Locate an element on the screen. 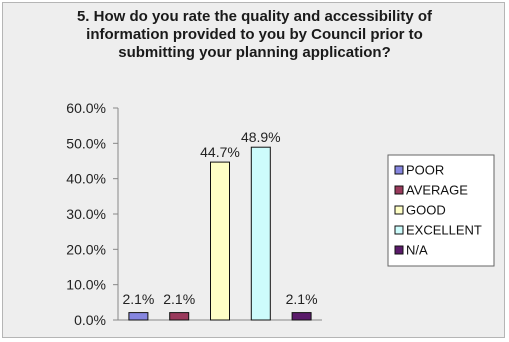 The width and height of the screenshot is (509, 342). data-label: 44.7% is located at coordinates (220, 152).